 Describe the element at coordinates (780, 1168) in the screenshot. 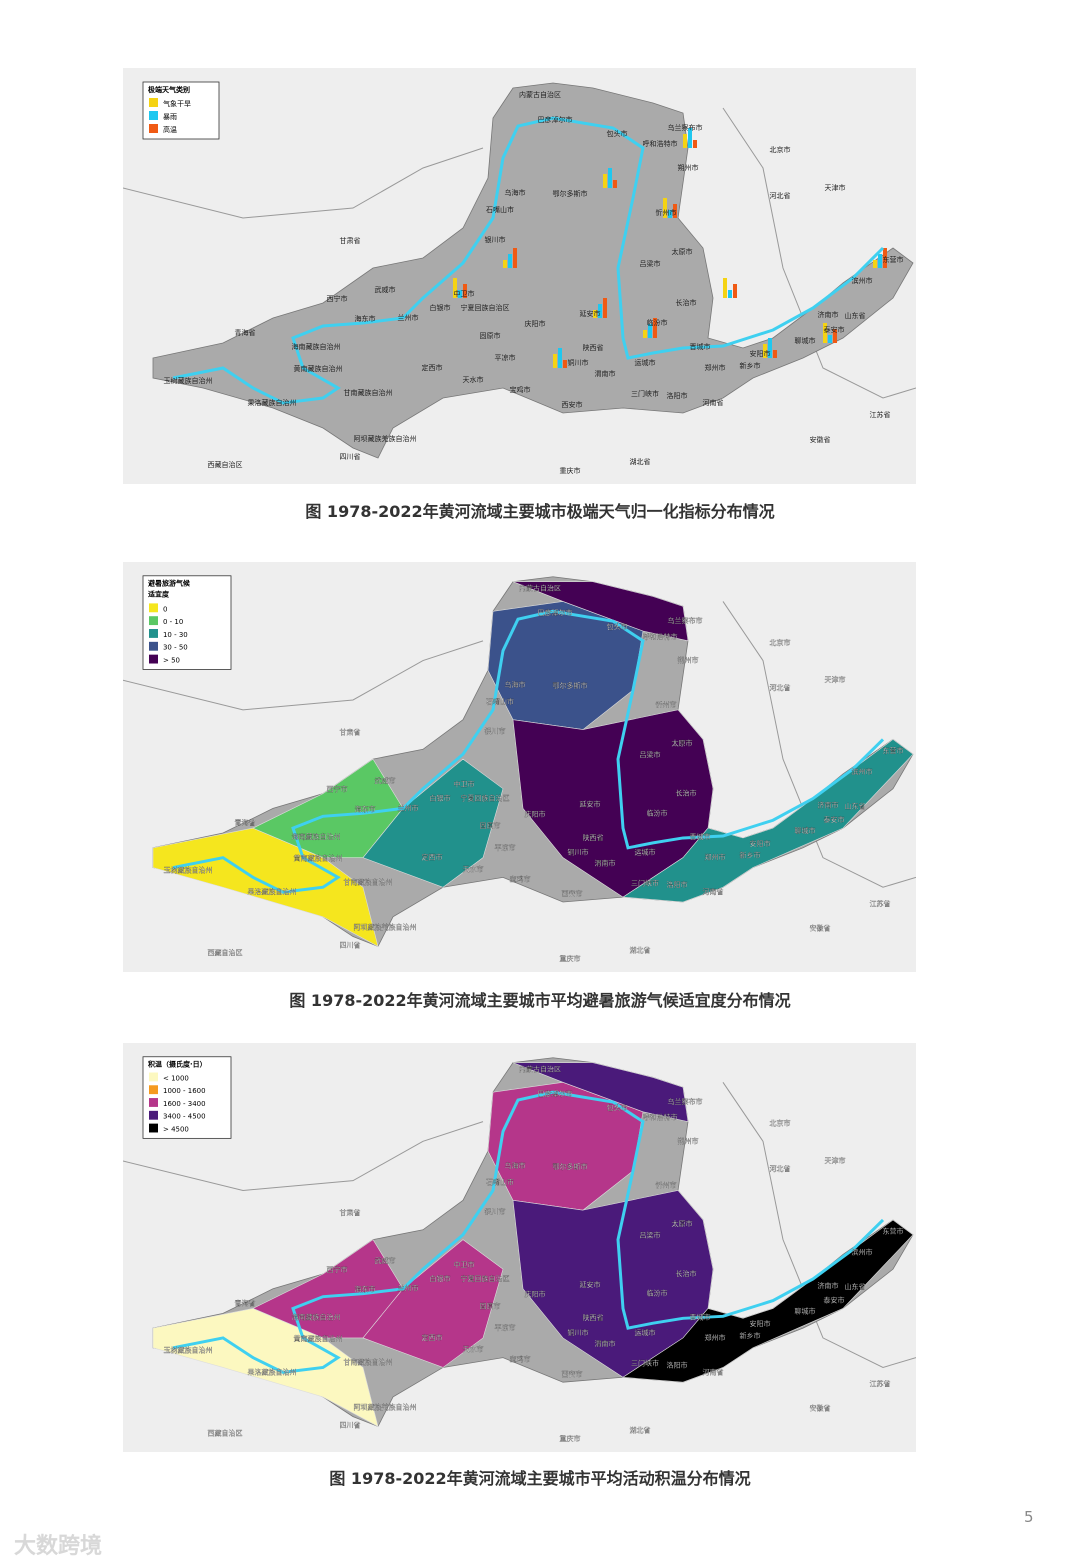

I see `place-label: 河北省` at that location.